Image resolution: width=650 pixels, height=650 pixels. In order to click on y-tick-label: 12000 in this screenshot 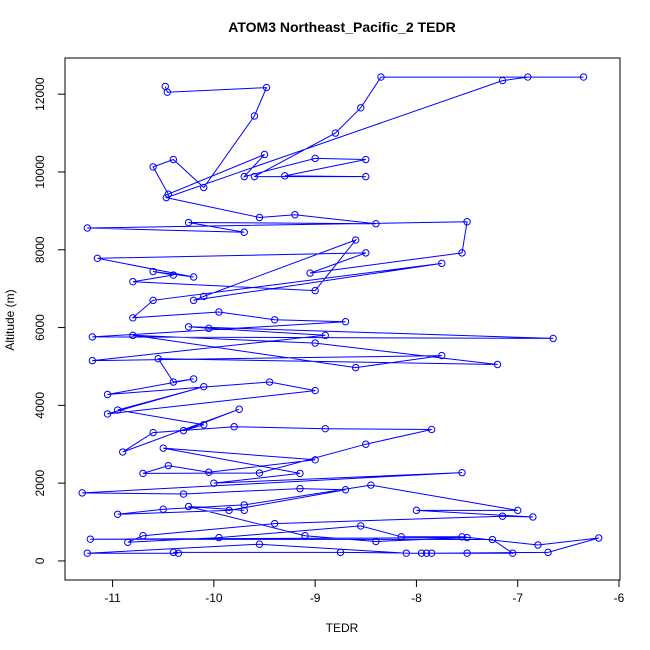, I will do `click(40, 94)`.